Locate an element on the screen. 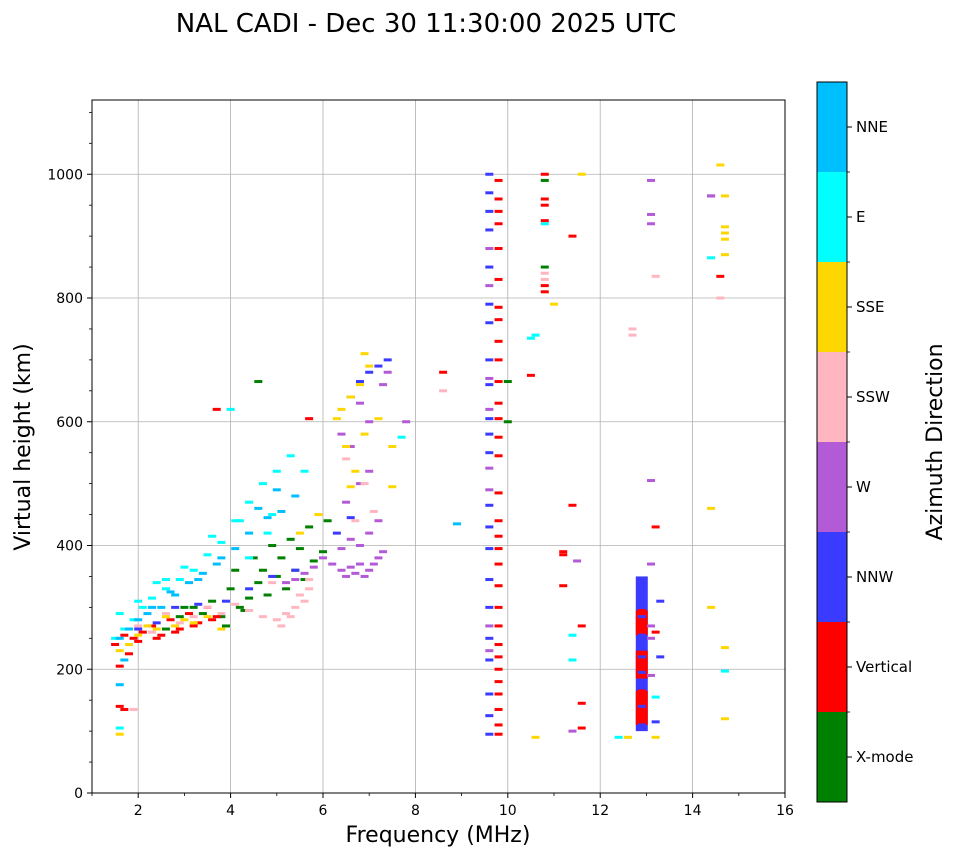 The height and width of the screenshot is (857, 958). colorbar-segment-sse is located at coordinates (832, 307).